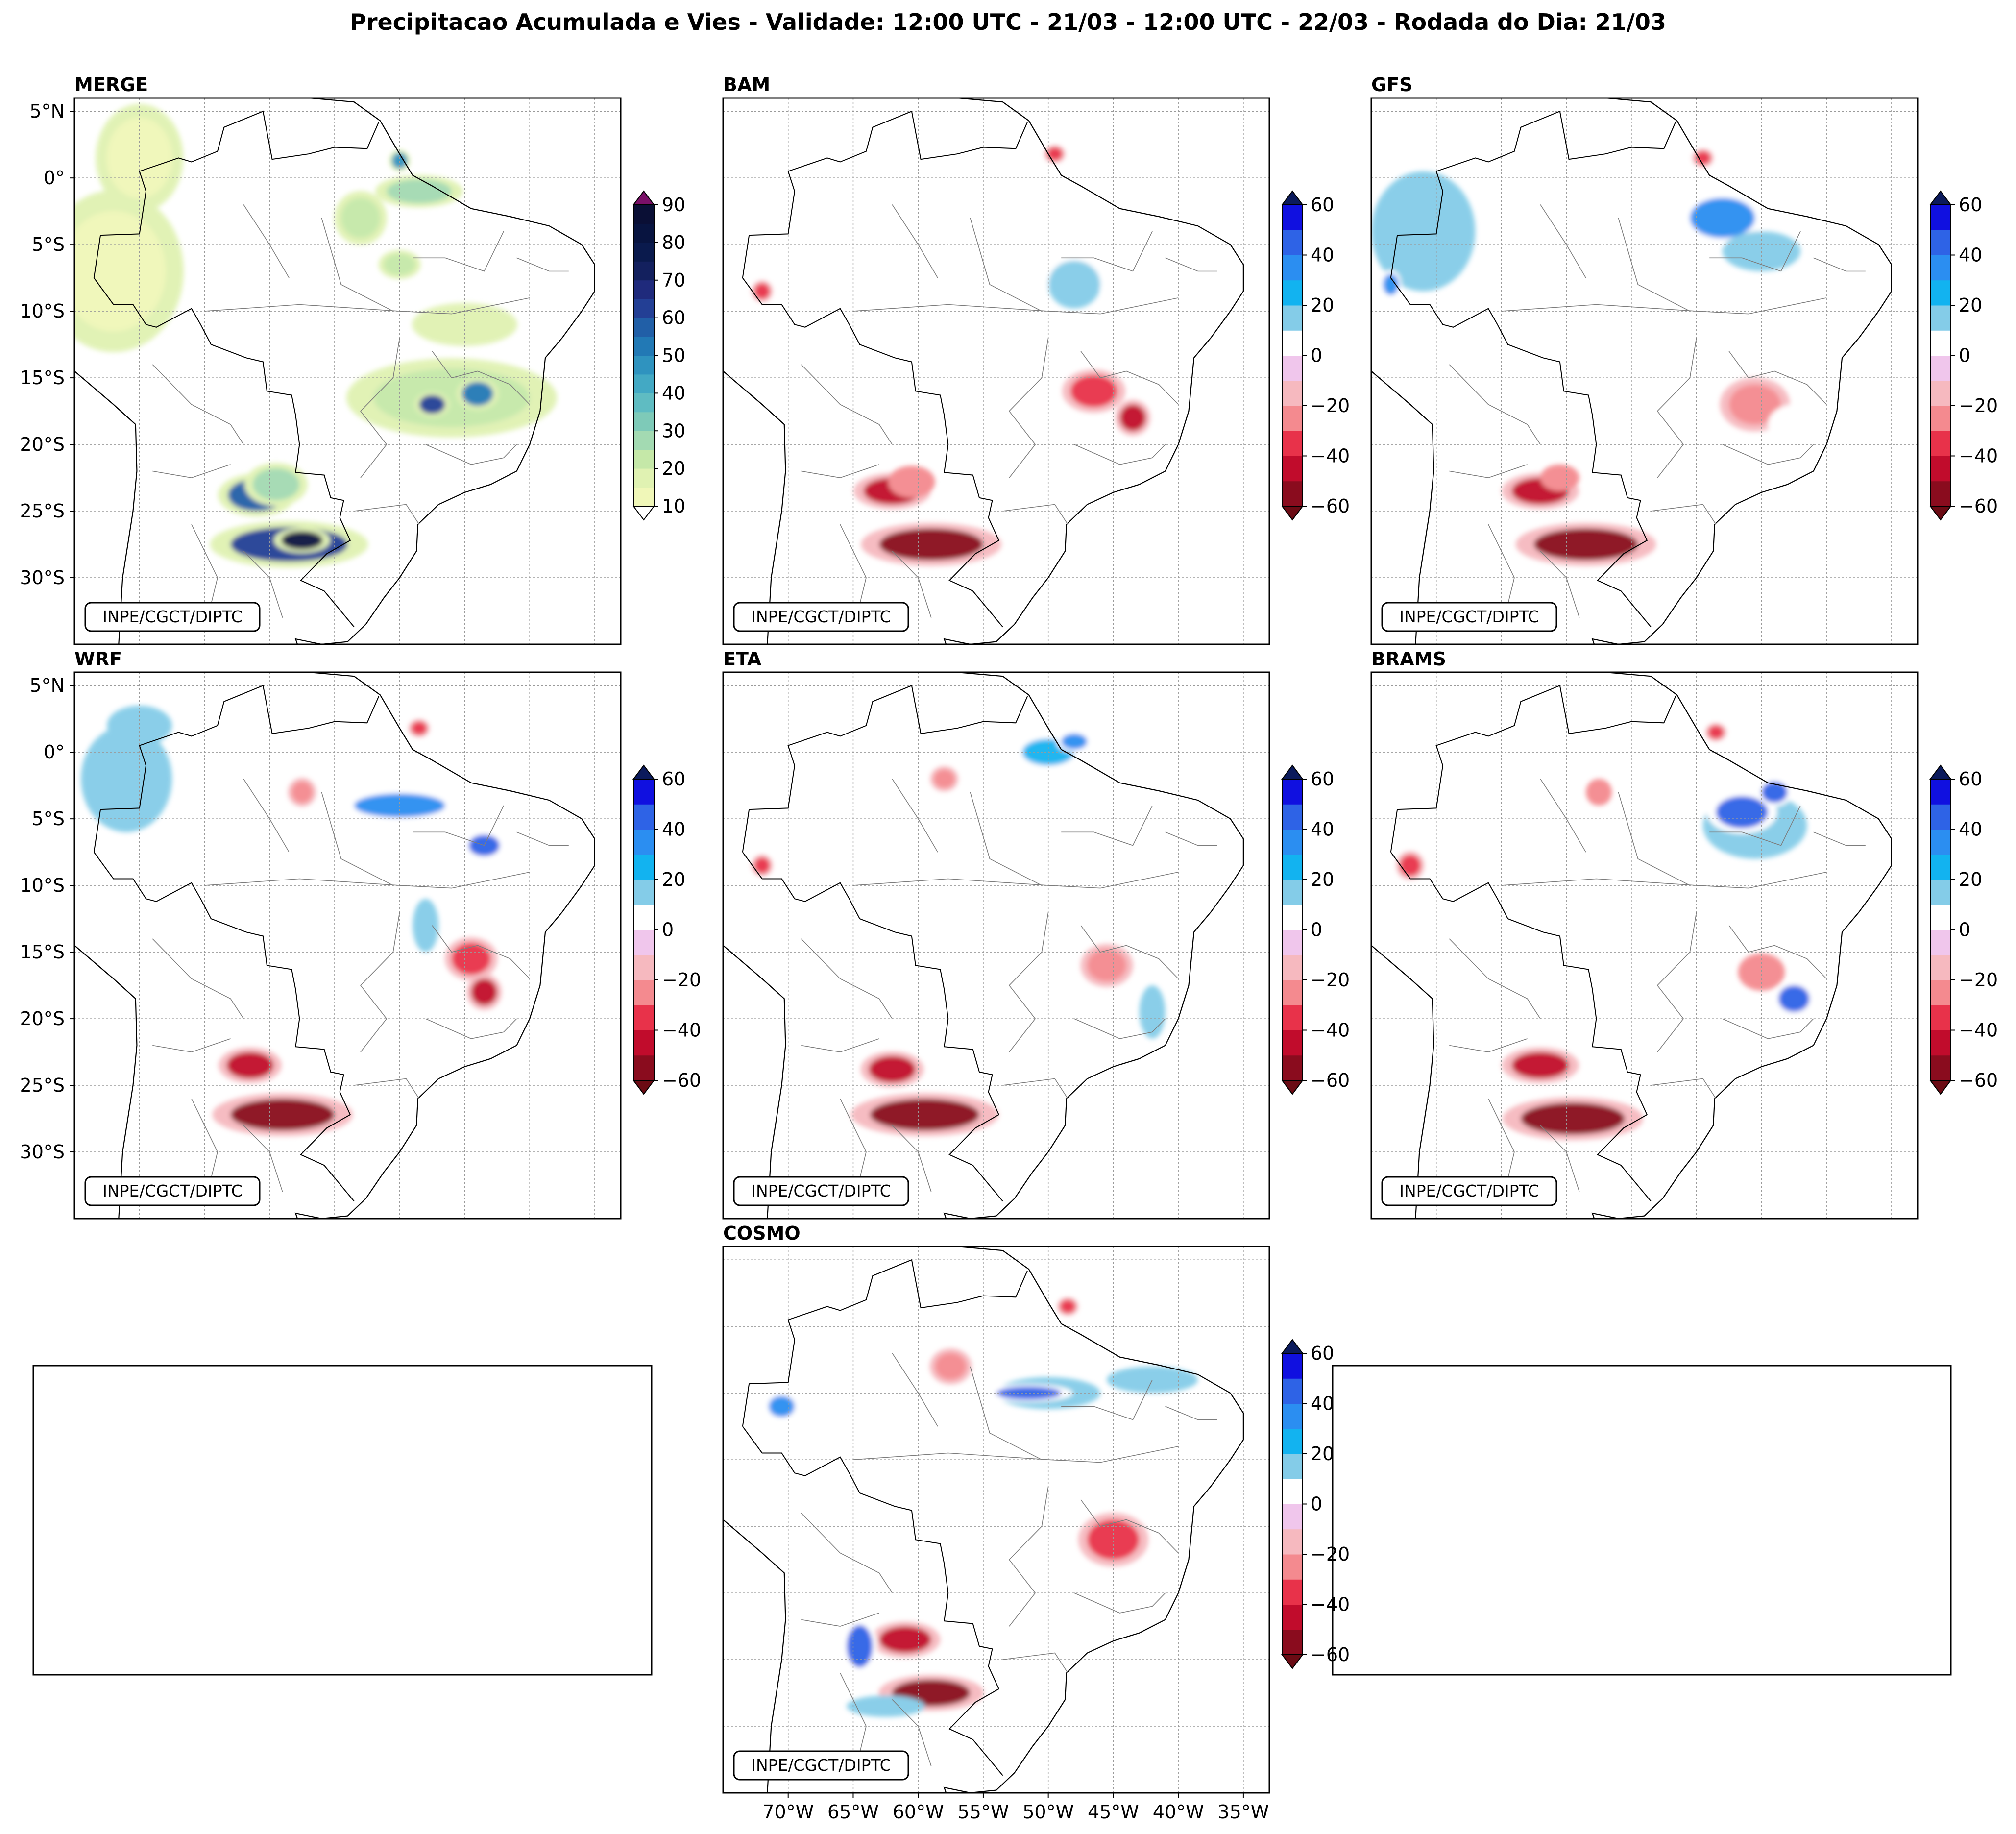 Image resolution: width=2016 pixels, height=1834 pixels. I want to click on lat-tick-label: 25°S, so click(42, 1085).